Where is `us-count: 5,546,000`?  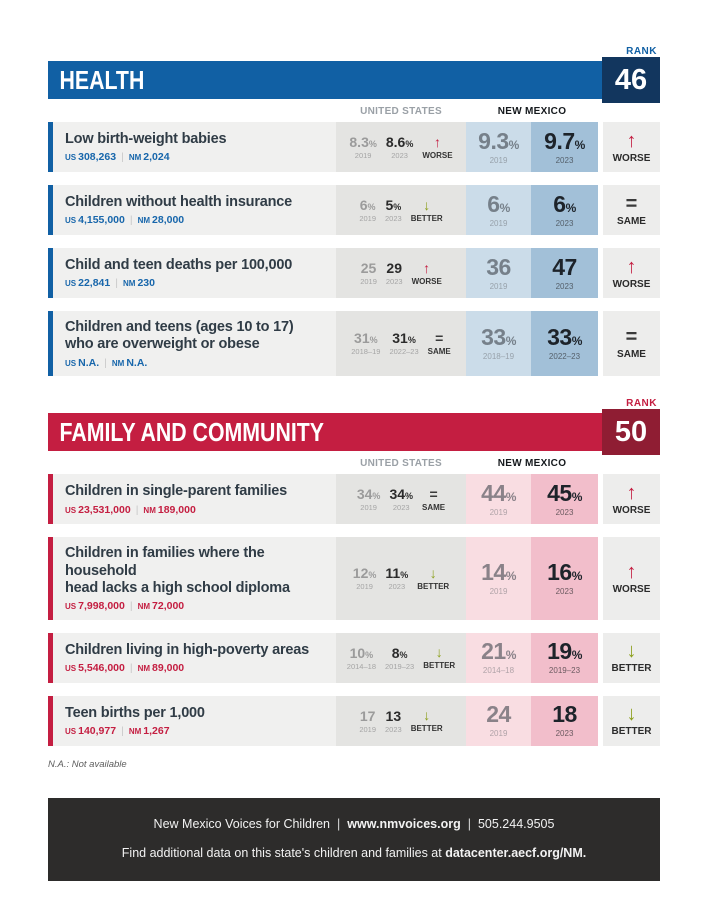
us-count: 5,546,000 is located at coordinates (101, 668).